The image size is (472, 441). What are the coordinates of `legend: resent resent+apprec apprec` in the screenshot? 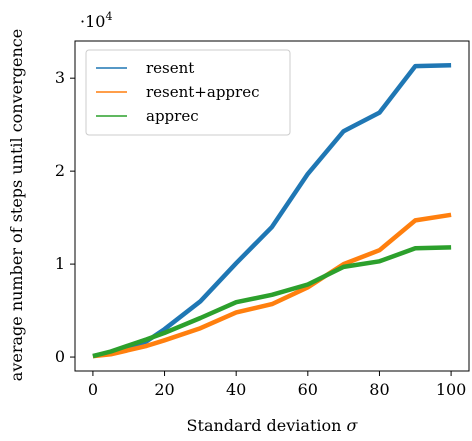 It's located at (188, 92).